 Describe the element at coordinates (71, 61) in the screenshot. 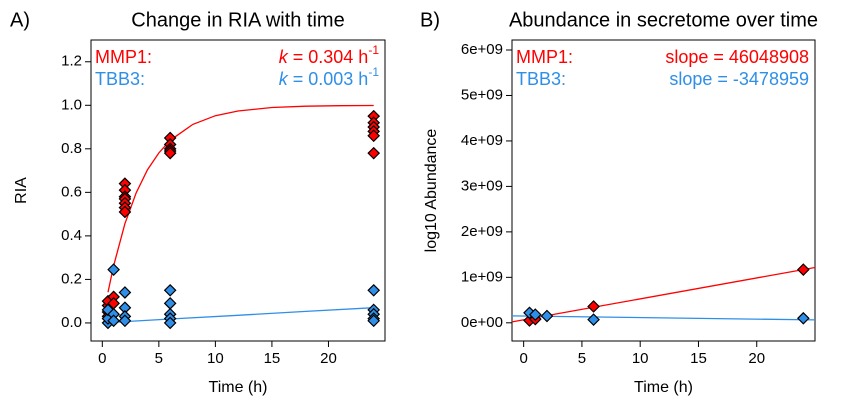

I see `y-tick-label: 1.2` at that location.